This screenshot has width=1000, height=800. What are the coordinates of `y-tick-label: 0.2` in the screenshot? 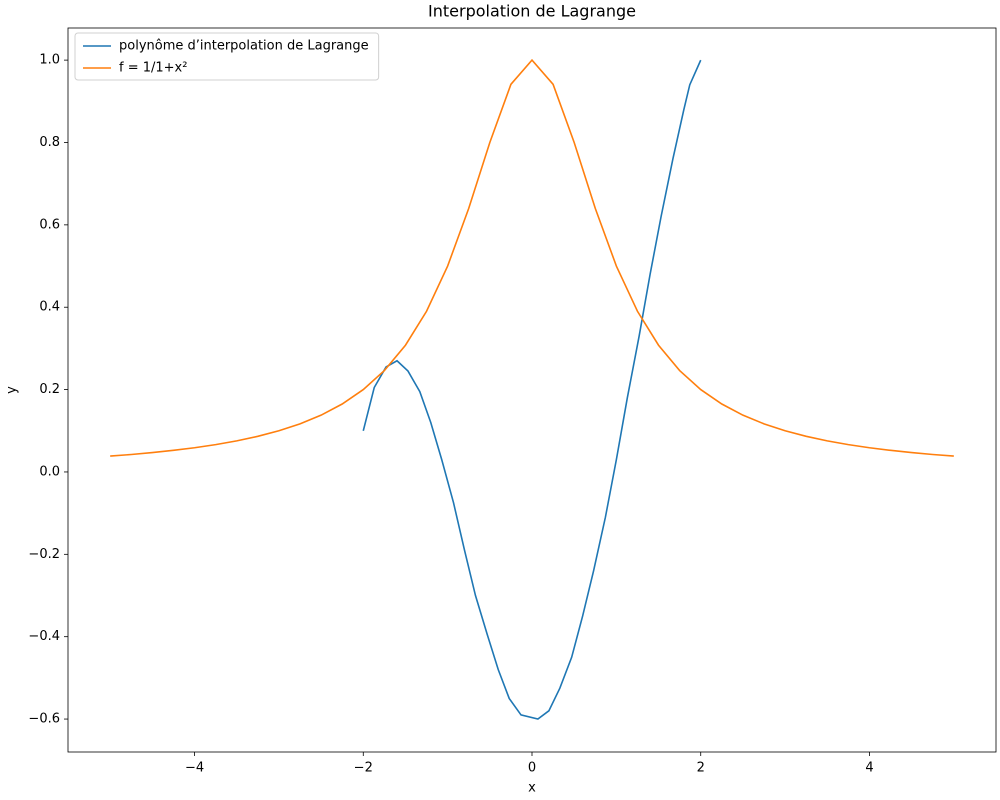 It's located at (49, 389).